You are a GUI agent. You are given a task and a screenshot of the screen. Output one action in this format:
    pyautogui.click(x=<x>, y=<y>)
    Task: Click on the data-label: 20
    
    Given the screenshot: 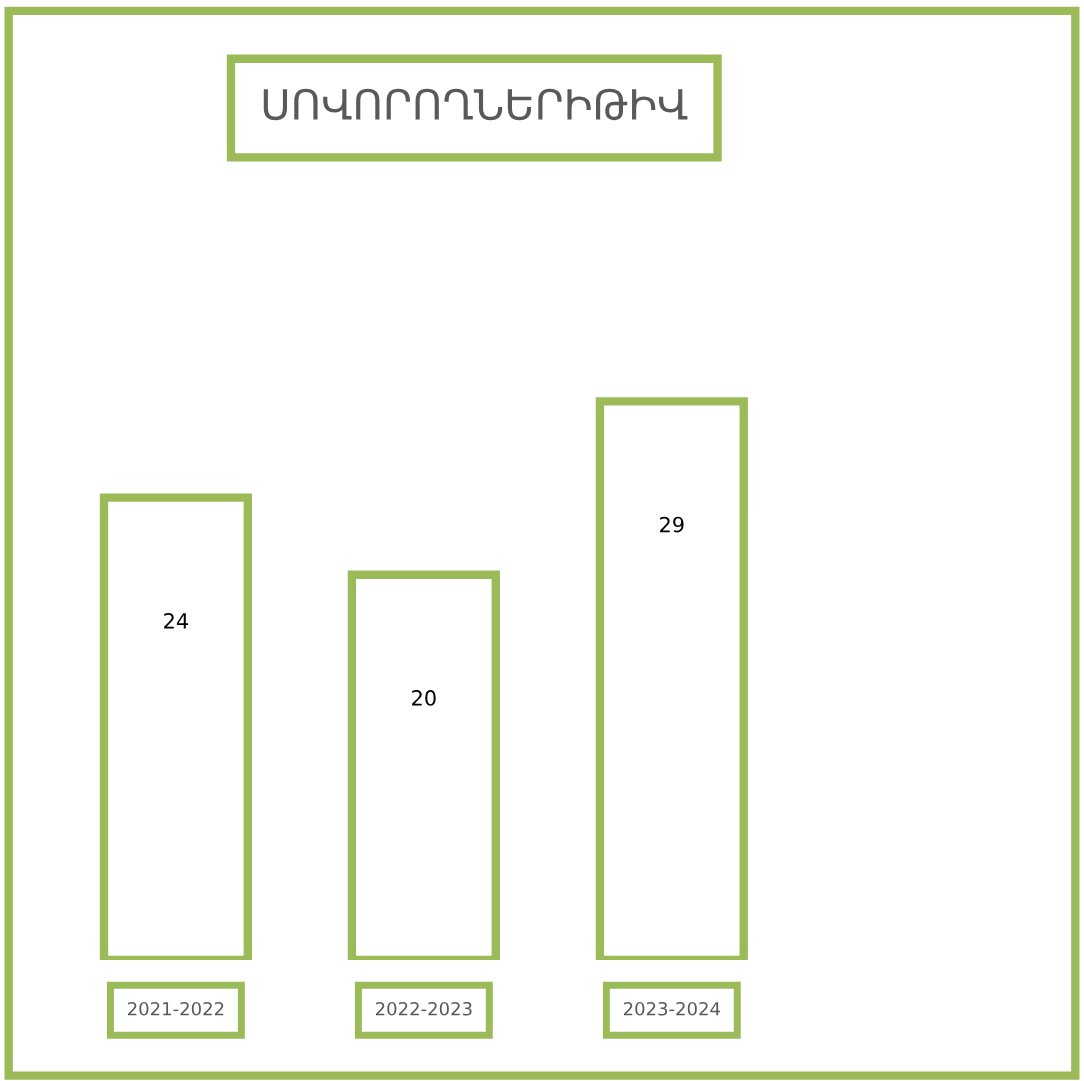 What is the action you would take?
    pyautogui.click(x=424, y=698)
    